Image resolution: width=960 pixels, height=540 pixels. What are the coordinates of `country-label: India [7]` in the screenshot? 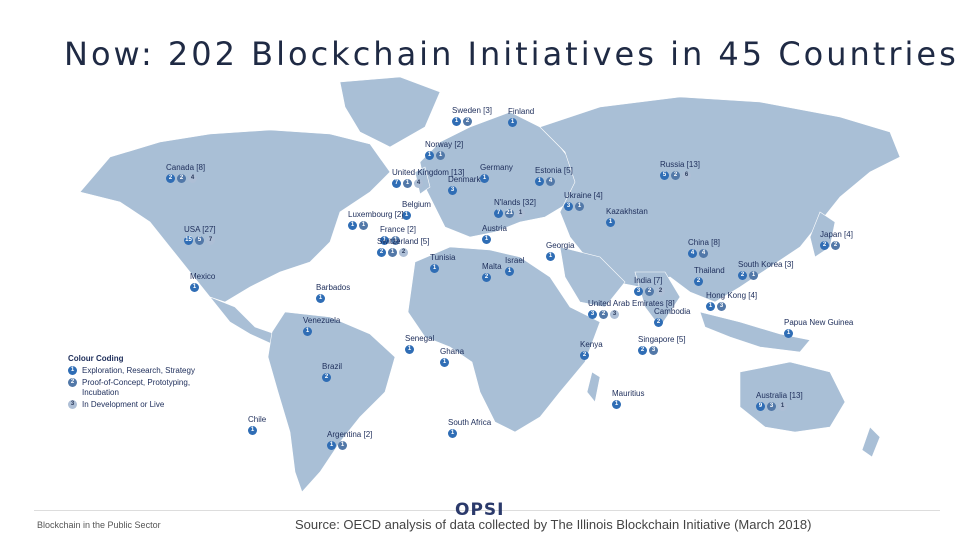 It's located at (648, 280).